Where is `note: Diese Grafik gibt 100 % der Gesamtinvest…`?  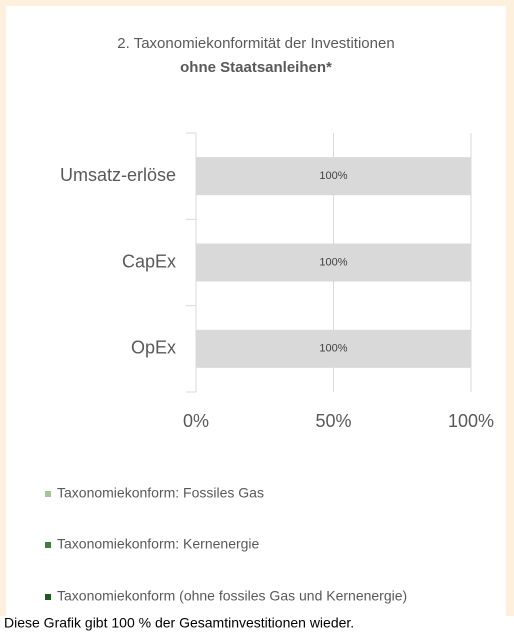 note: Diese Grafik gibt 100 % der Gesamtinvest… is located at coordinates (179, 623).